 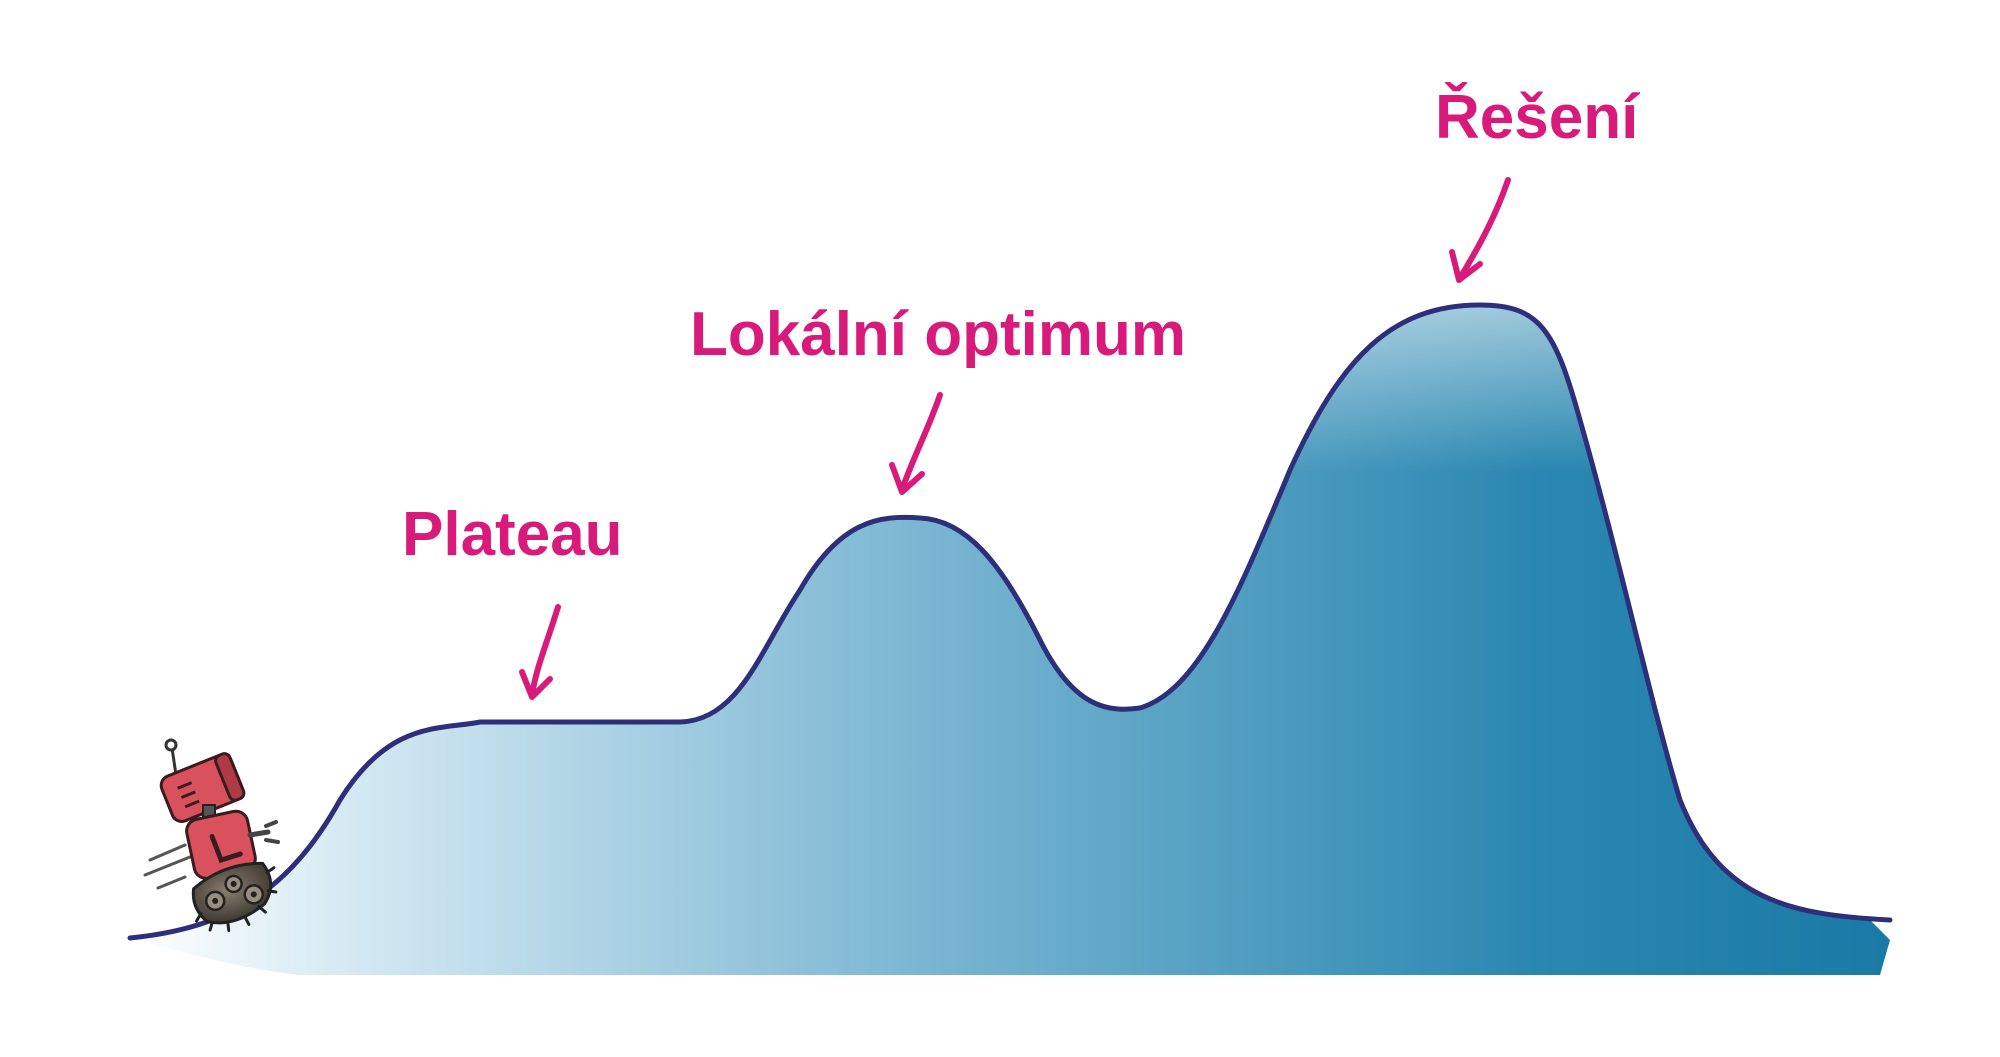 I want to click on label-plateau: Plateau, so click(x=512, y=534).